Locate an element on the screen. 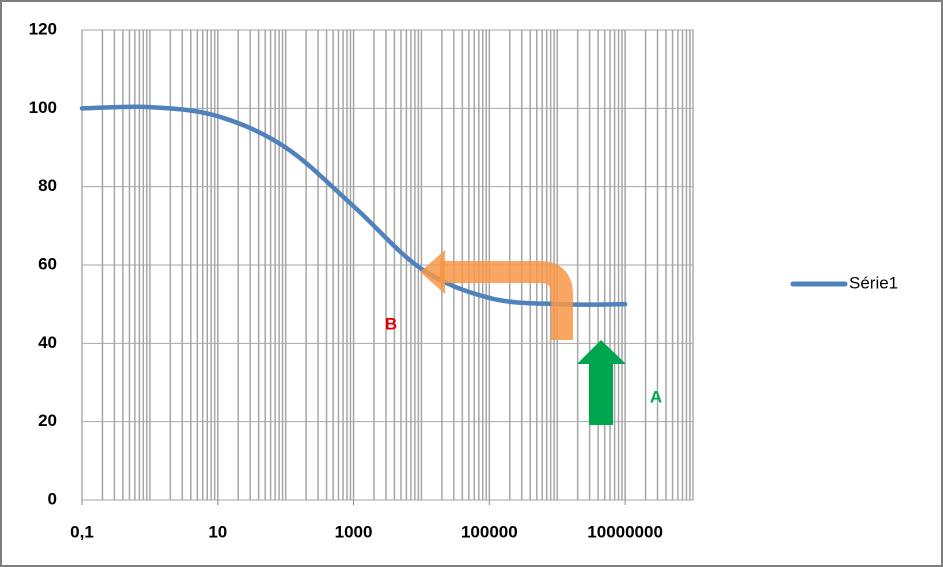 This screenshot has height=567, width=943. y-tick-label: 40 is located at coordinates (47, 342).